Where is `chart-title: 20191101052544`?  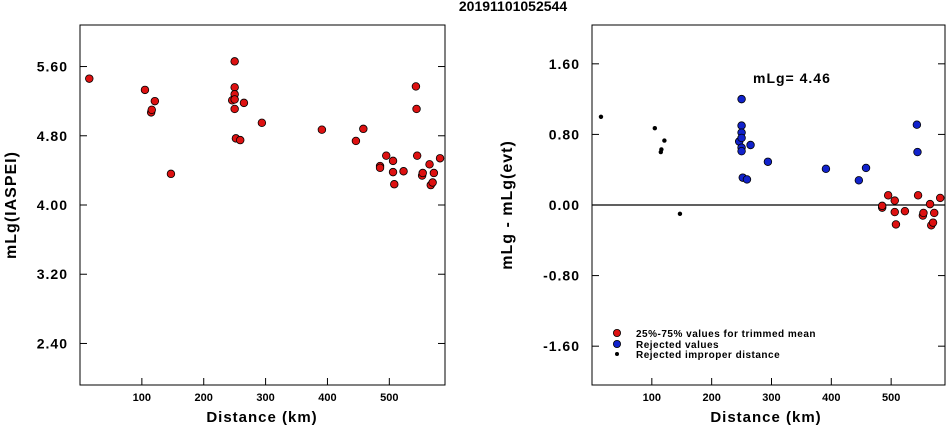 chart-title: 20191101052544 is located at coordinates (513, 7).